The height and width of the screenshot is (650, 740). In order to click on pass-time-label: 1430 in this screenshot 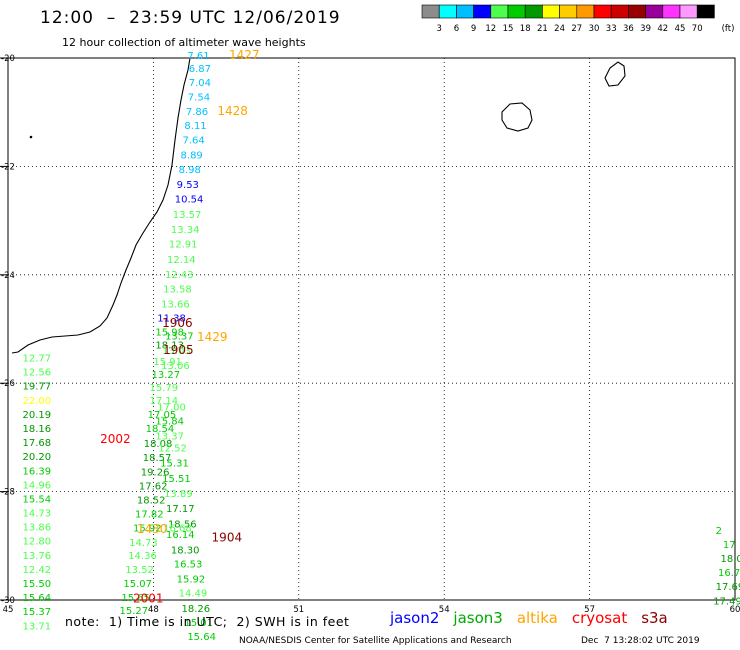, I will do `click(152, 529)`.